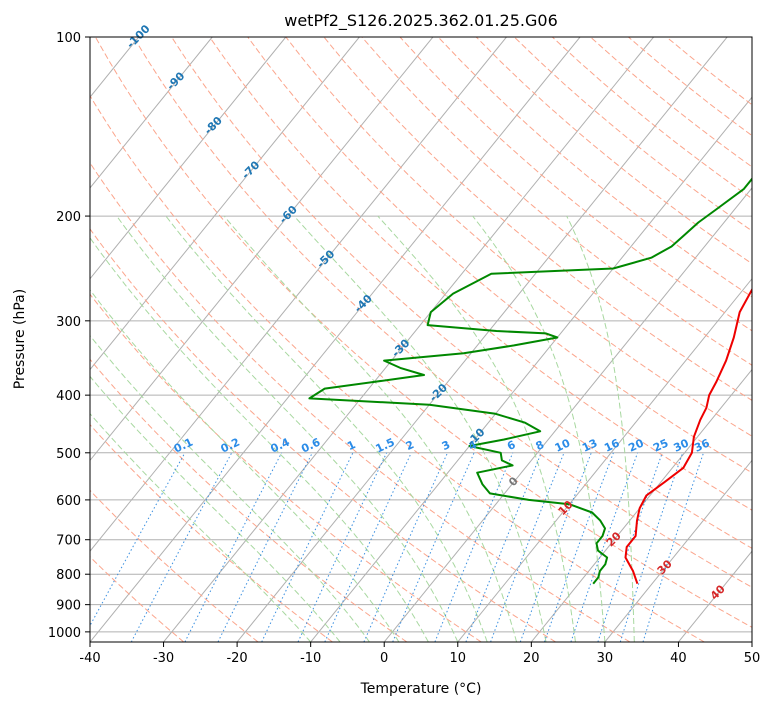 This screenshot has width=775, height=708. Describe the element at coordinates (68, 322) in the screenshot. I see `y-tick-label: 300` at that location.